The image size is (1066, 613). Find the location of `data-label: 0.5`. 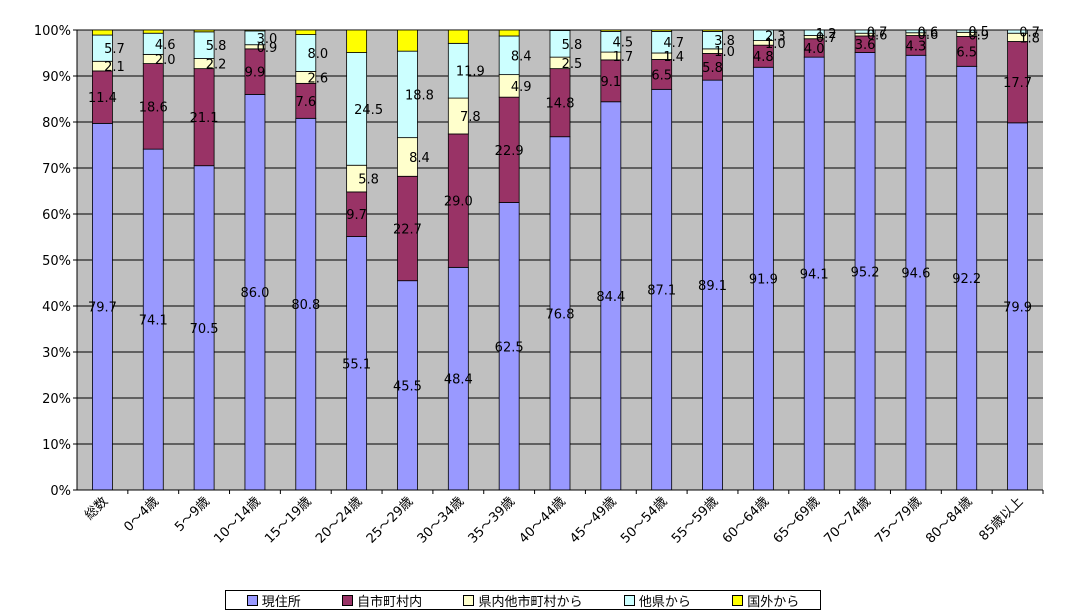

data-label: 0.5 is located at coordinates (978, 32).